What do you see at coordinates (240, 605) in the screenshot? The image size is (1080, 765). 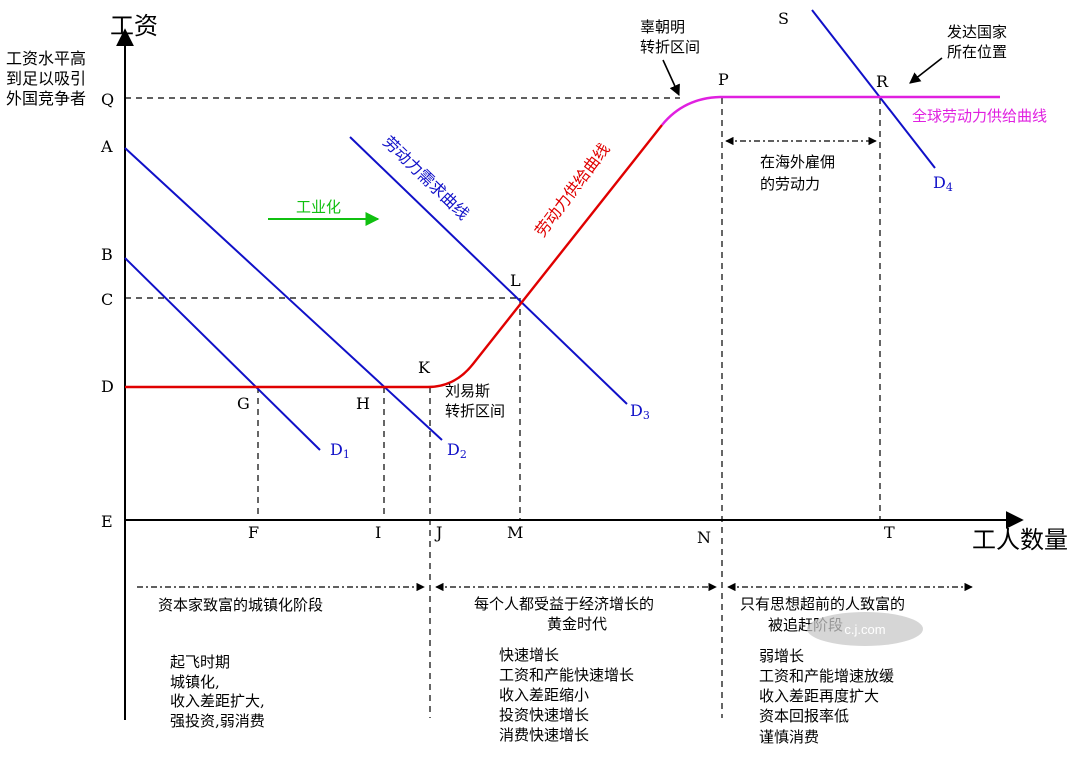 I see `phase-1-title: 资本家致富的城镇化阶段` at bounding box center [240, 605].